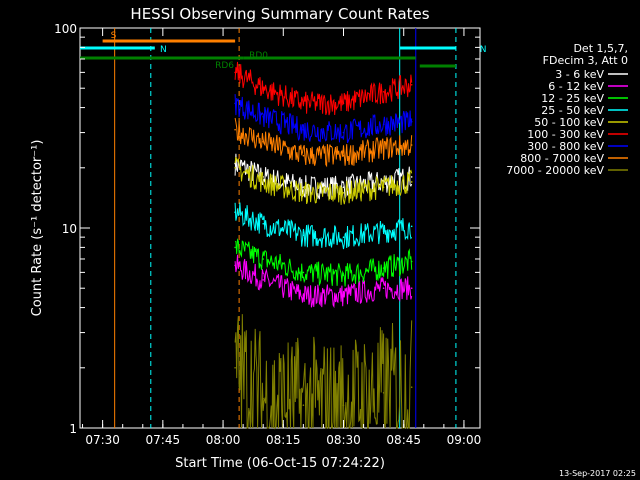  What do you see at coordinates (283, 51) in the screenshot?
I see `flag-bars: S N N RD6 RD0` at bounding box center [283, 51].